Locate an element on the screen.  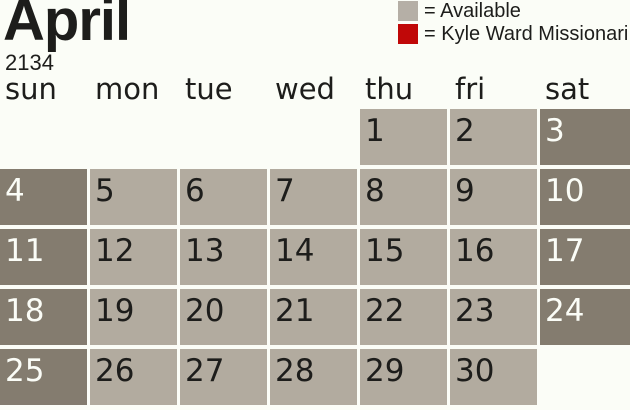
day-cell-8: 8 is located at coordinates (403, 197).